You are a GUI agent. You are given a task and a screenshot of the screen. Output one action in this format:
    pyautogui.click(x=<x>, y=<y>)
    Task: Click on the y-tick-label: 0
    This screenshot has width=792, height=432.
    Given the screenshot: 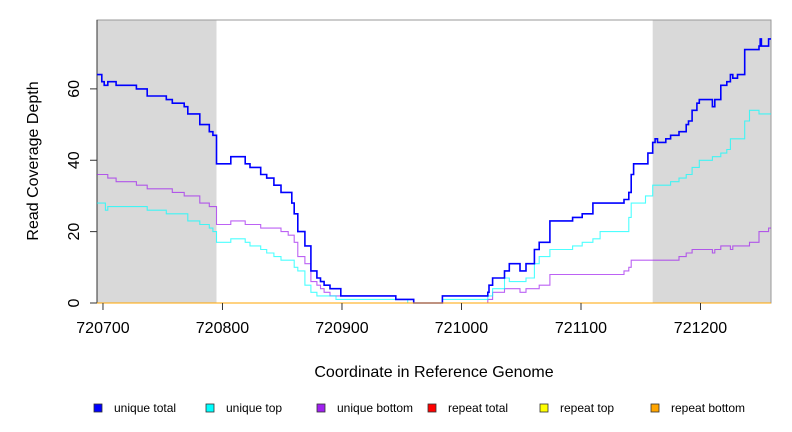 What is the action you would take?
    pyautogui.click(x=74, y=302)
    